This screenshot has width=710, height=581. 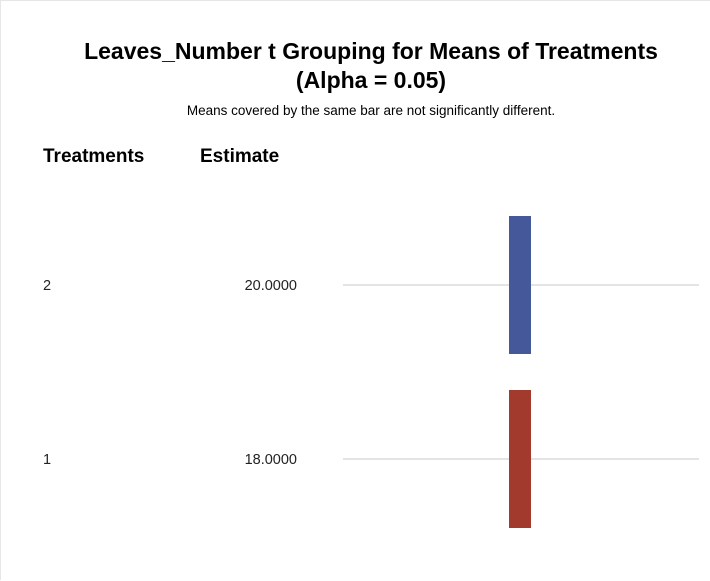 I want to click on column-header-estimate: Estimate, so click(x=240, y=156).